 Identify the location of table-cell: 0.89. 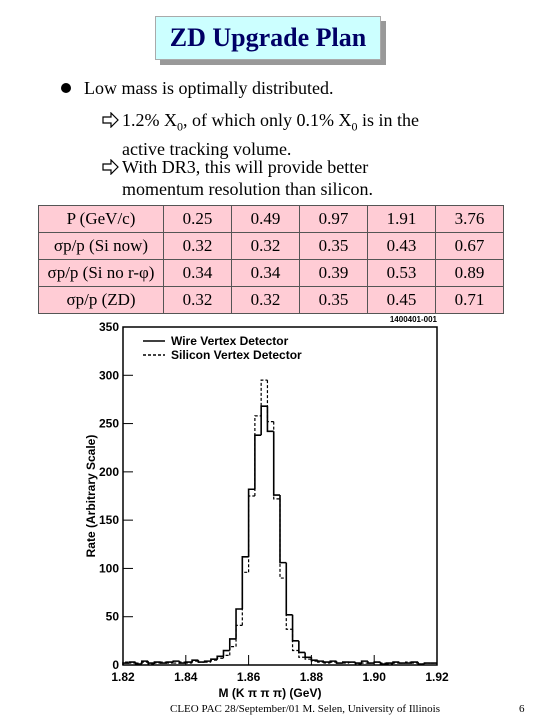
(469, 273).